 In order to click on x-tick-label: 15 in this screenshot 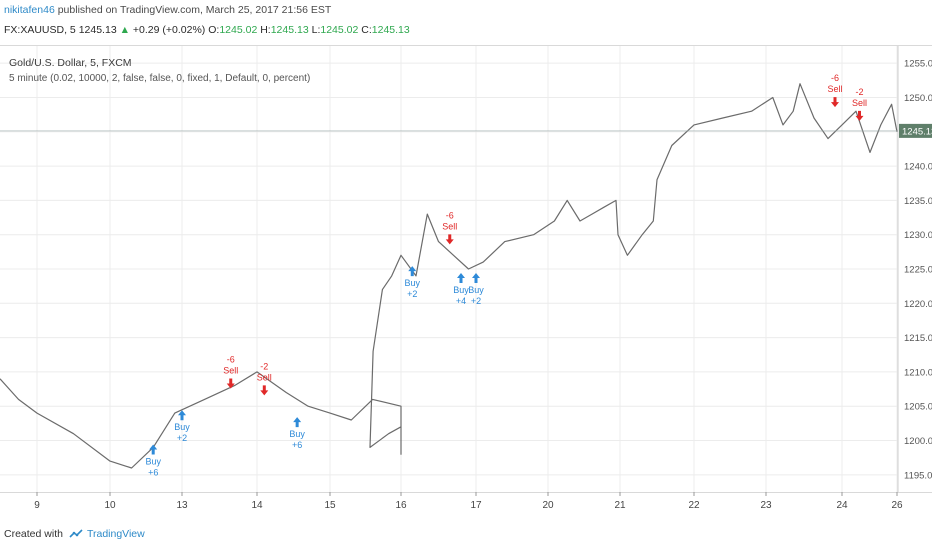, I will do `click(330, 505)`.